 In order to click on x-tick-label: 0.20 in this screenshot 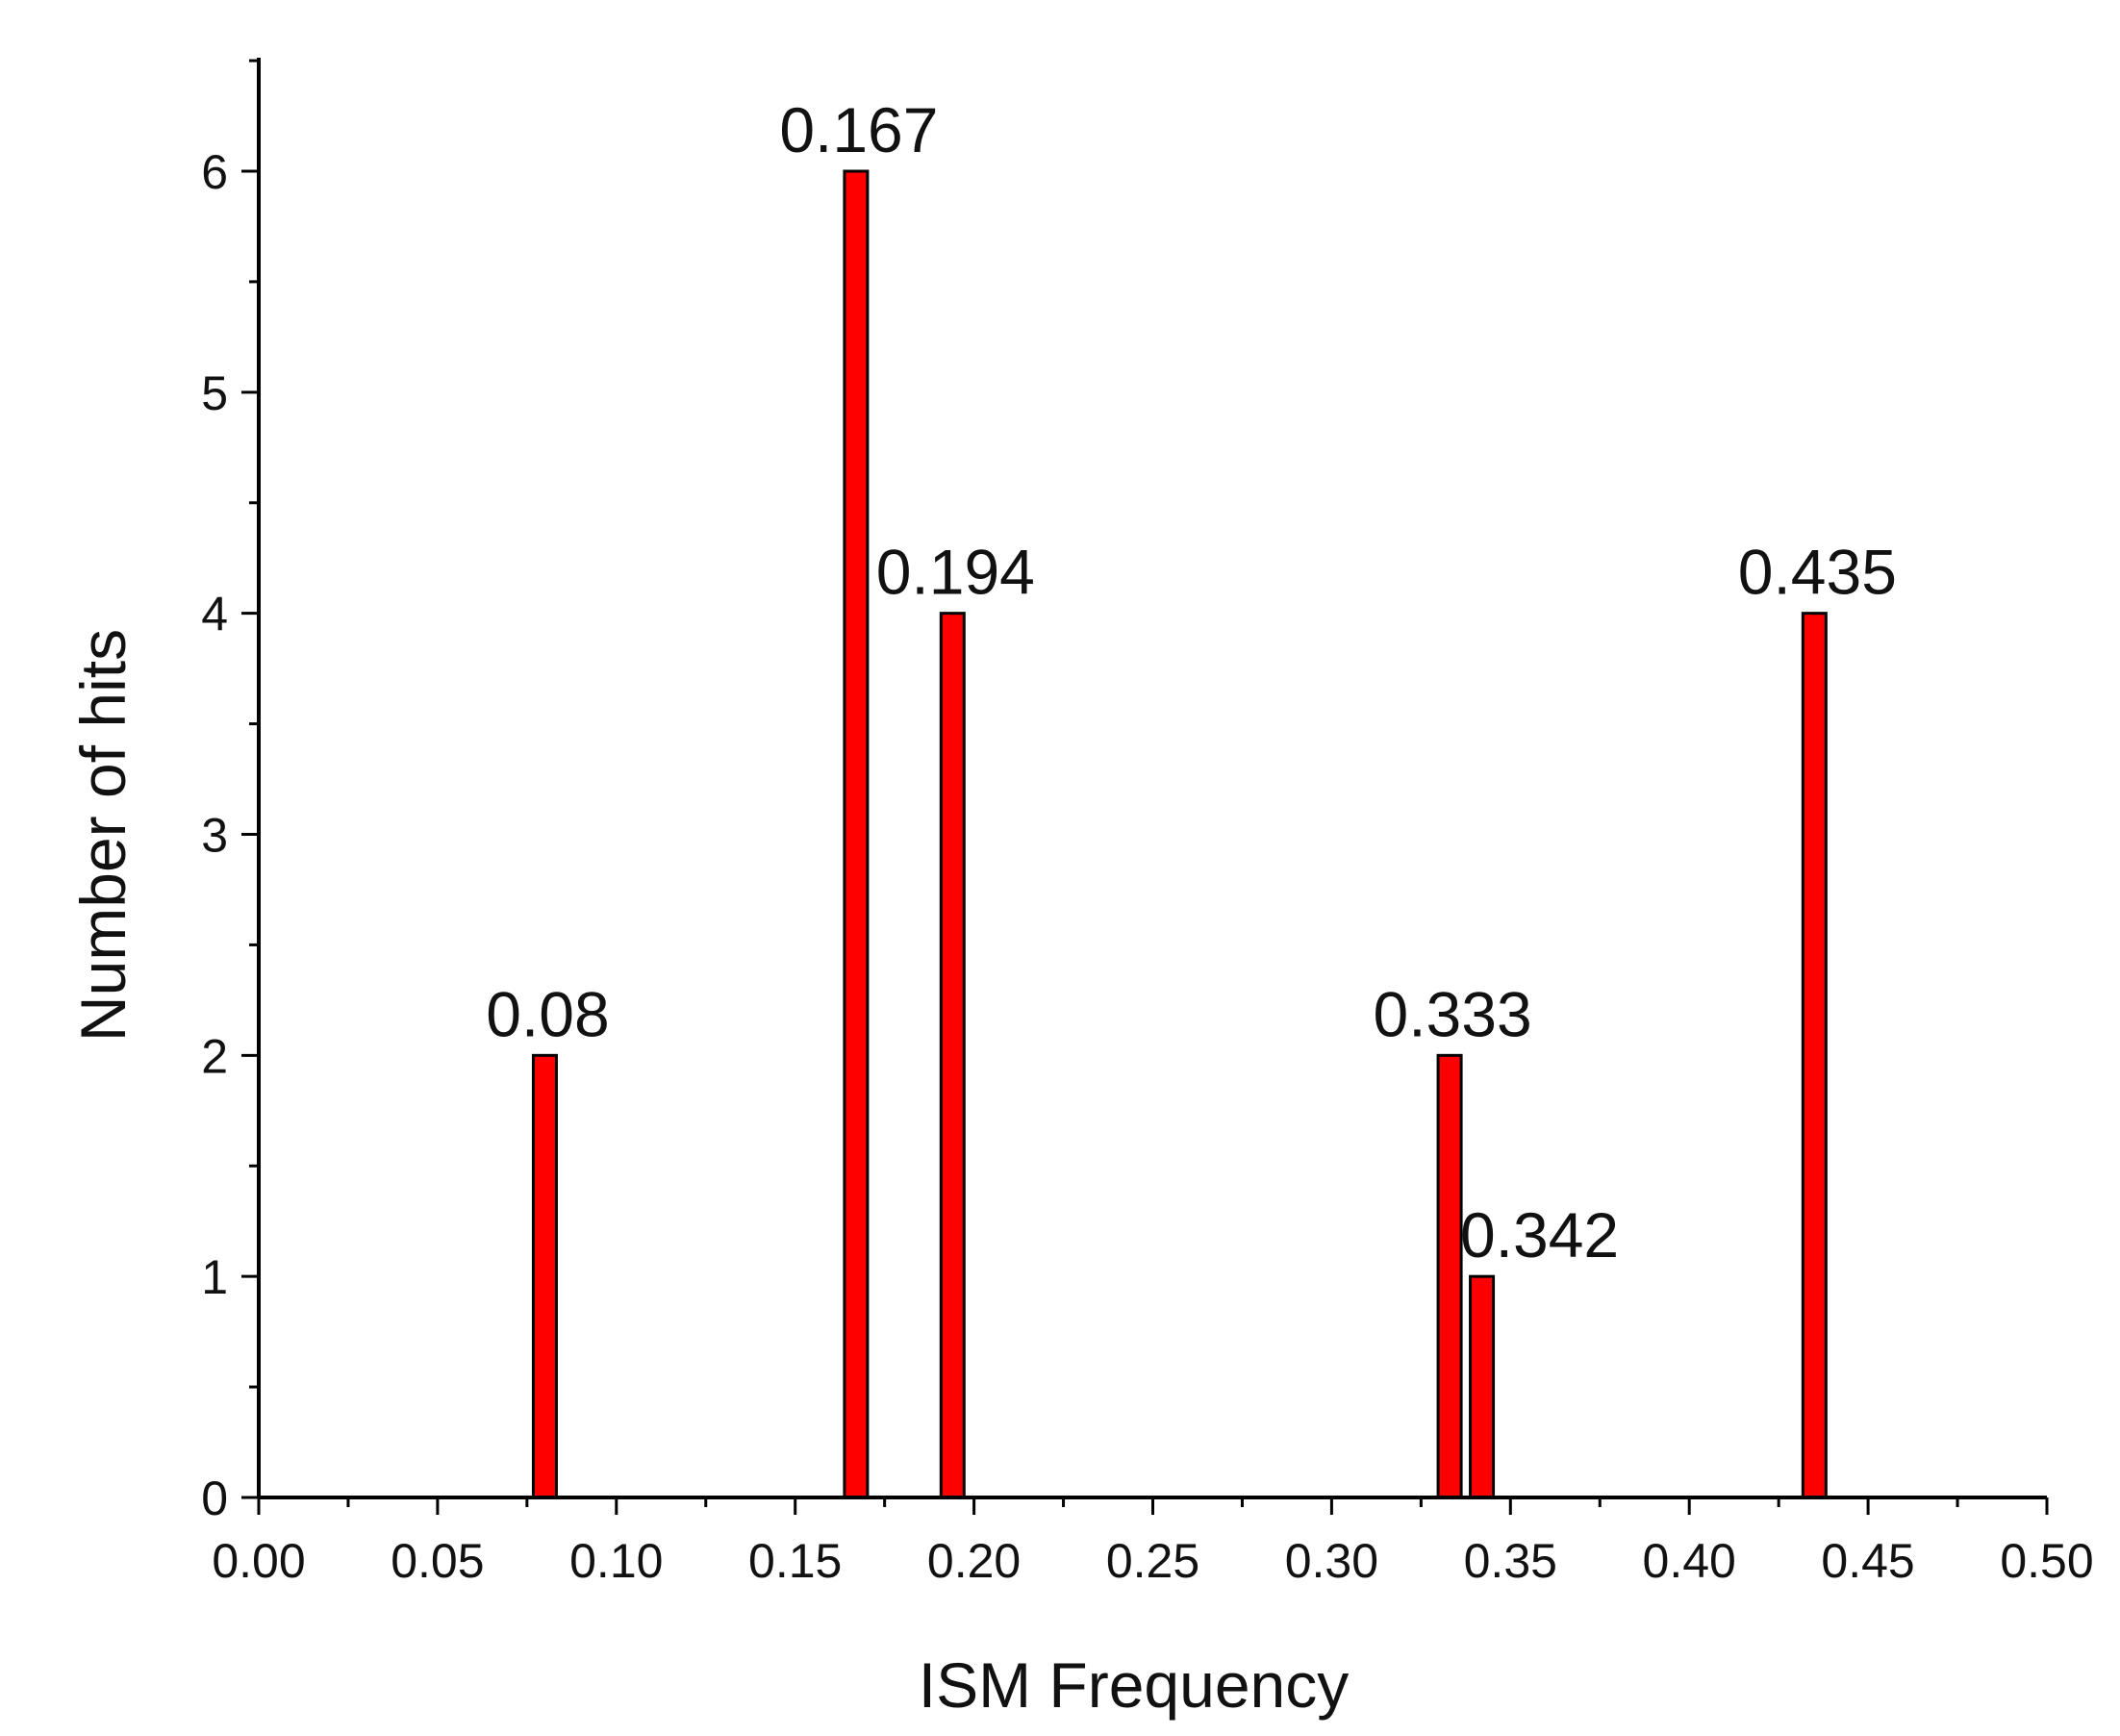, I will do `click(974, 1561)`.